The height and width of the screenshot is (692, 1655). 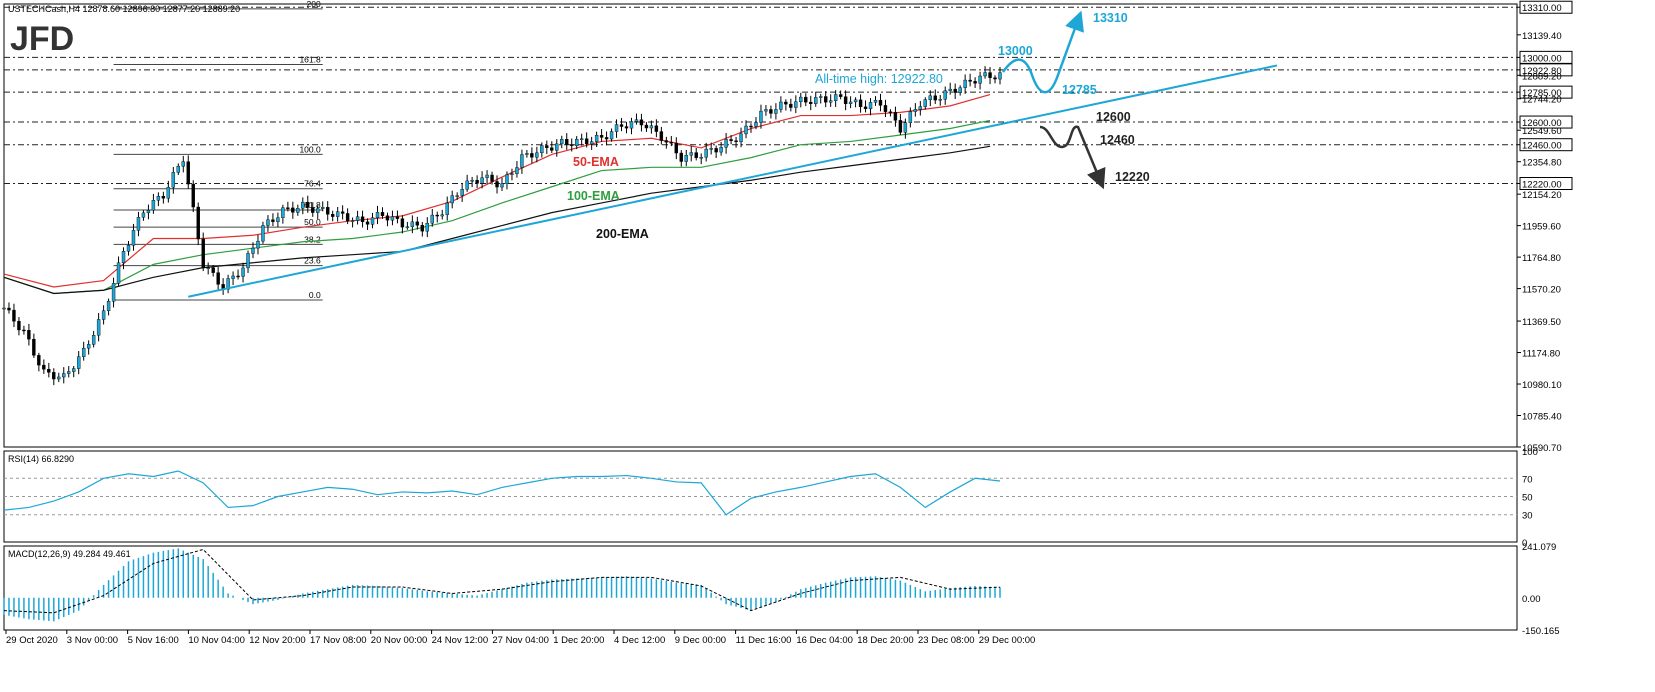 I want to click on y-tick-label: 12220.00, so click(x=1542, y=185).